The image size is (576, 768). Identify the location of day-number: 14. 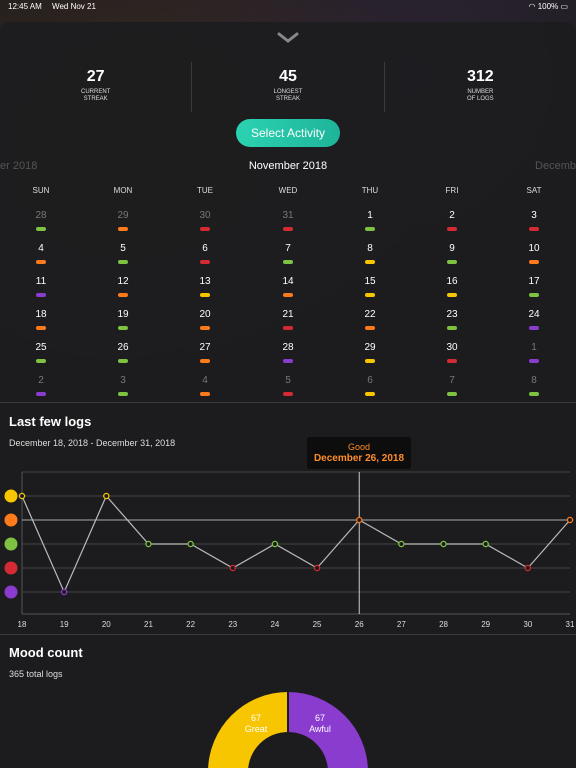
(288, 281).